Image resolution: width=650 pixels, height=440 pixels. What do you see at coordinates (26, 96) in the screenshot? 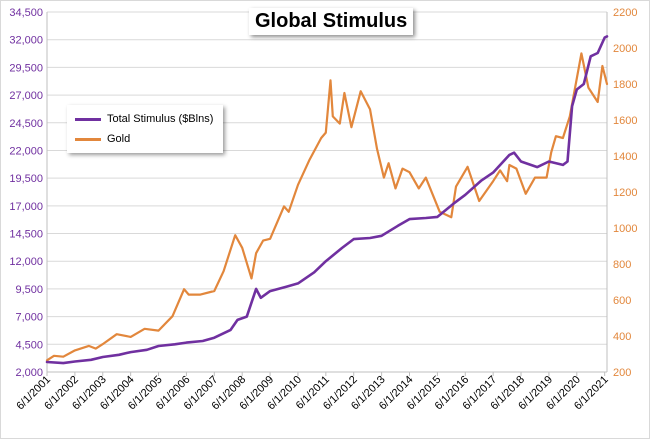
I see `left-axis-tick-label: 27,000` at bounding box center [26, 96].